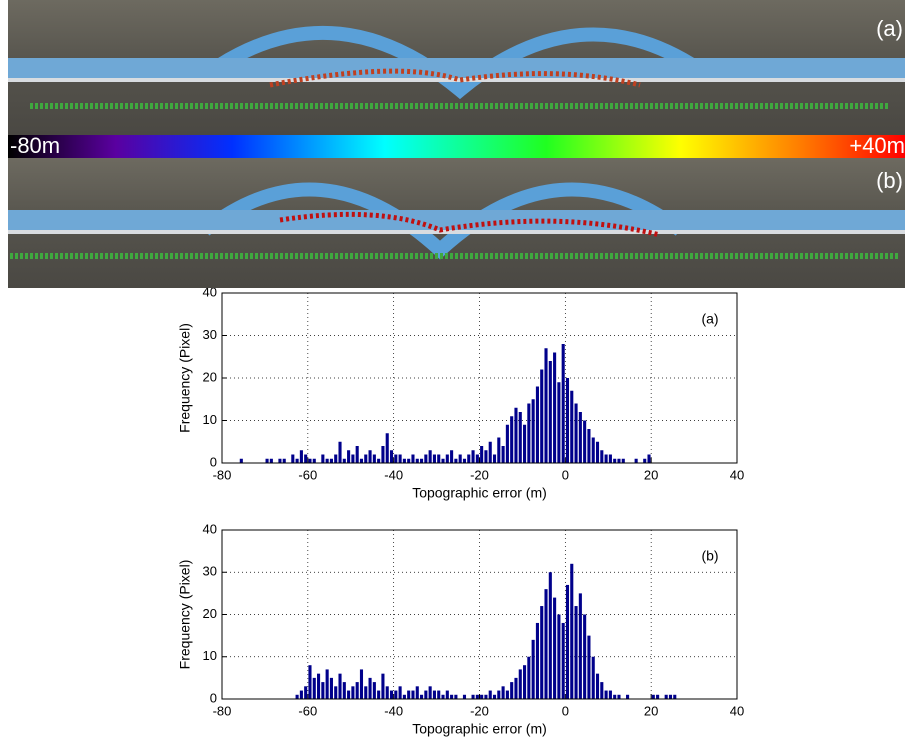 The height and width of the screenshot is (744, 905). Describe the element at coordinates (889, 180) in the screenshot. I see `panel-label: (b)` at that location.